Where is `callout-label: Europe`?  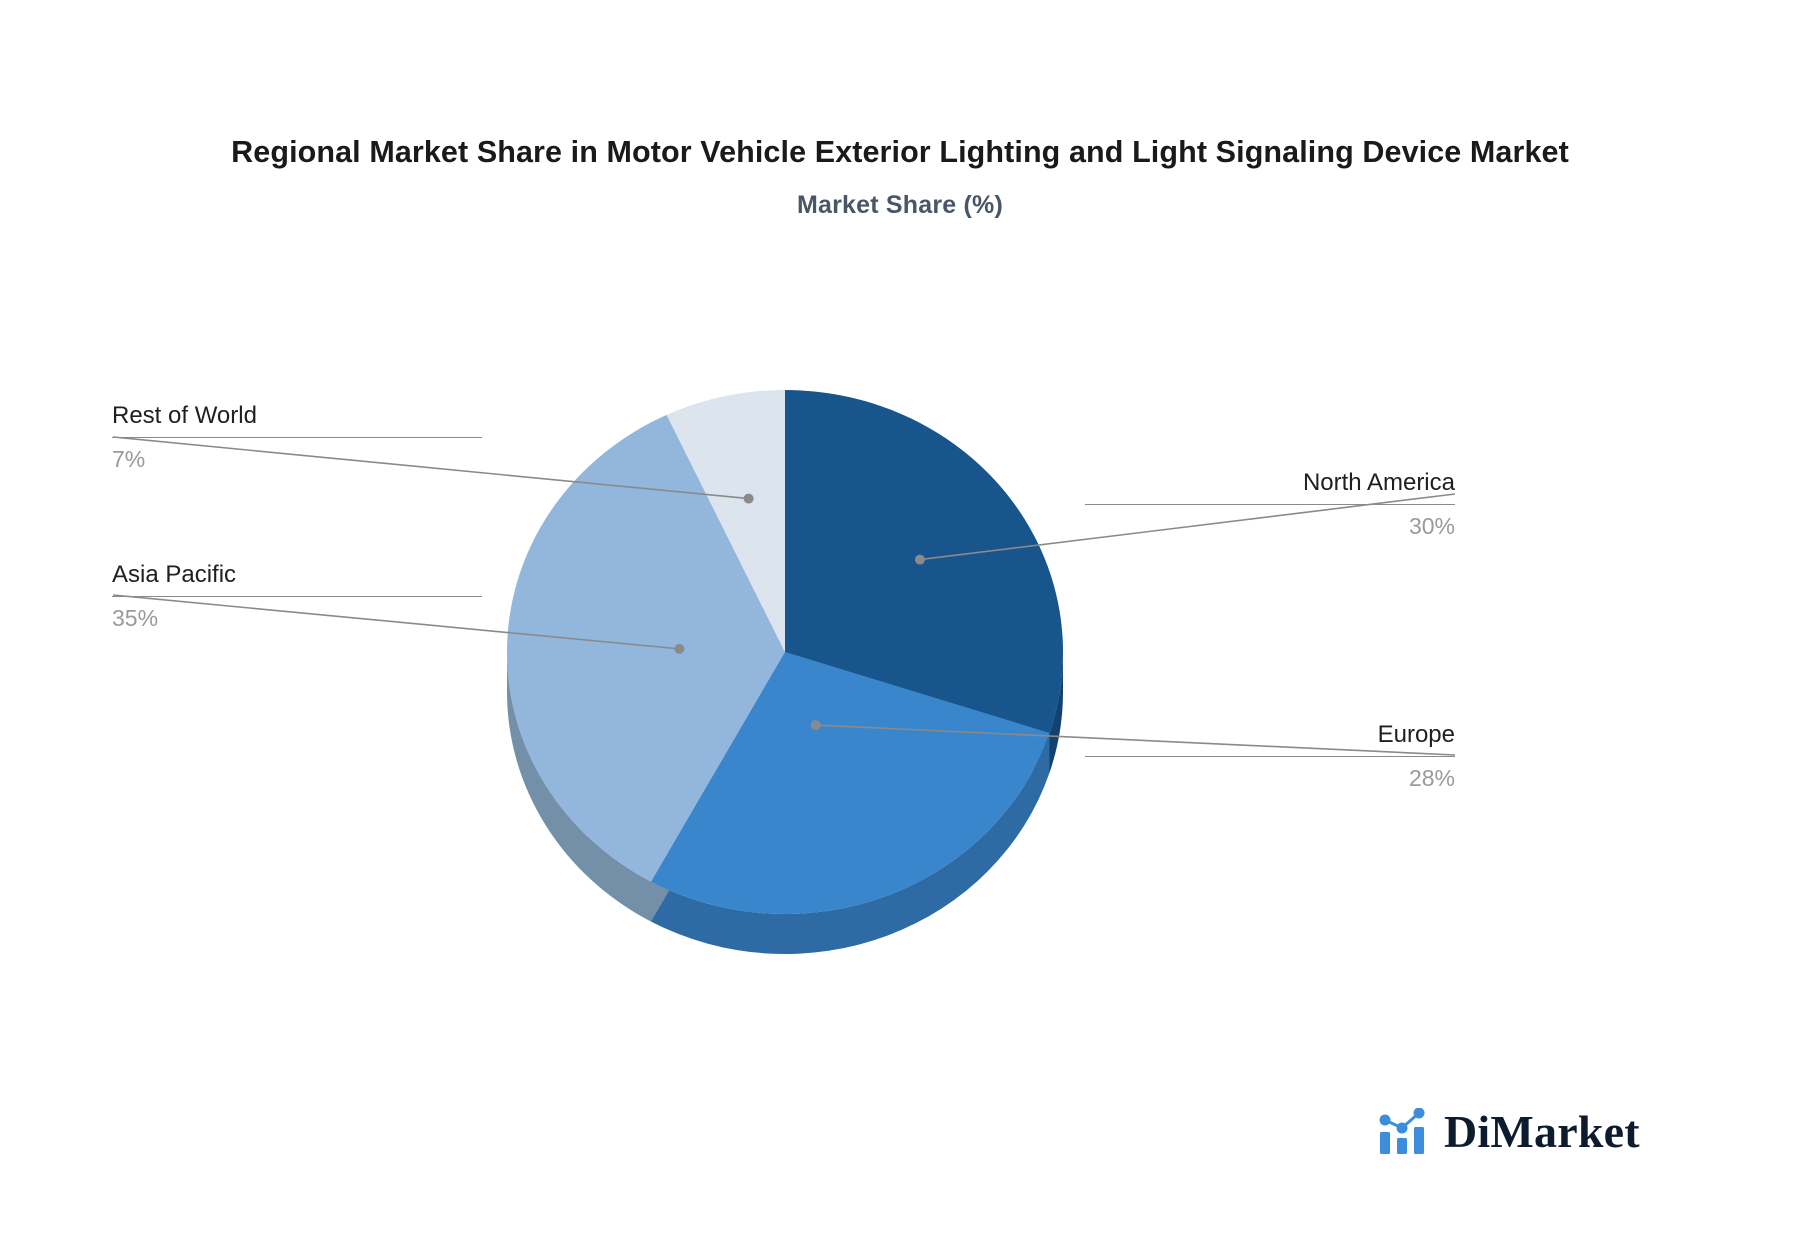 callout-label: Europe is located at coordinates (1416, 734).